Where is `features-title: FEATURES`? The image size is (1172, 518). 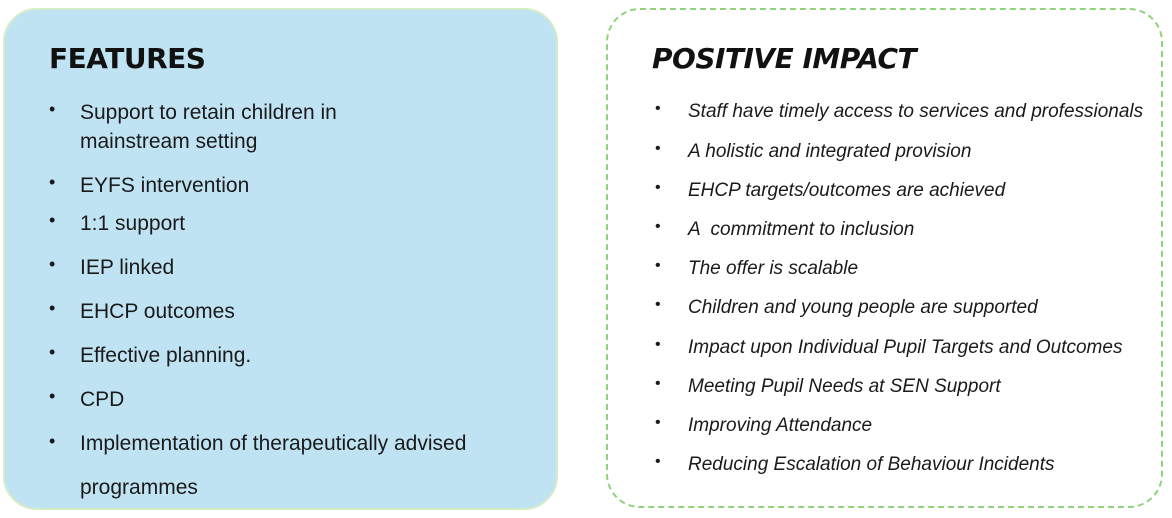 features-title: FEATURES is located at coordinates (127, 58).